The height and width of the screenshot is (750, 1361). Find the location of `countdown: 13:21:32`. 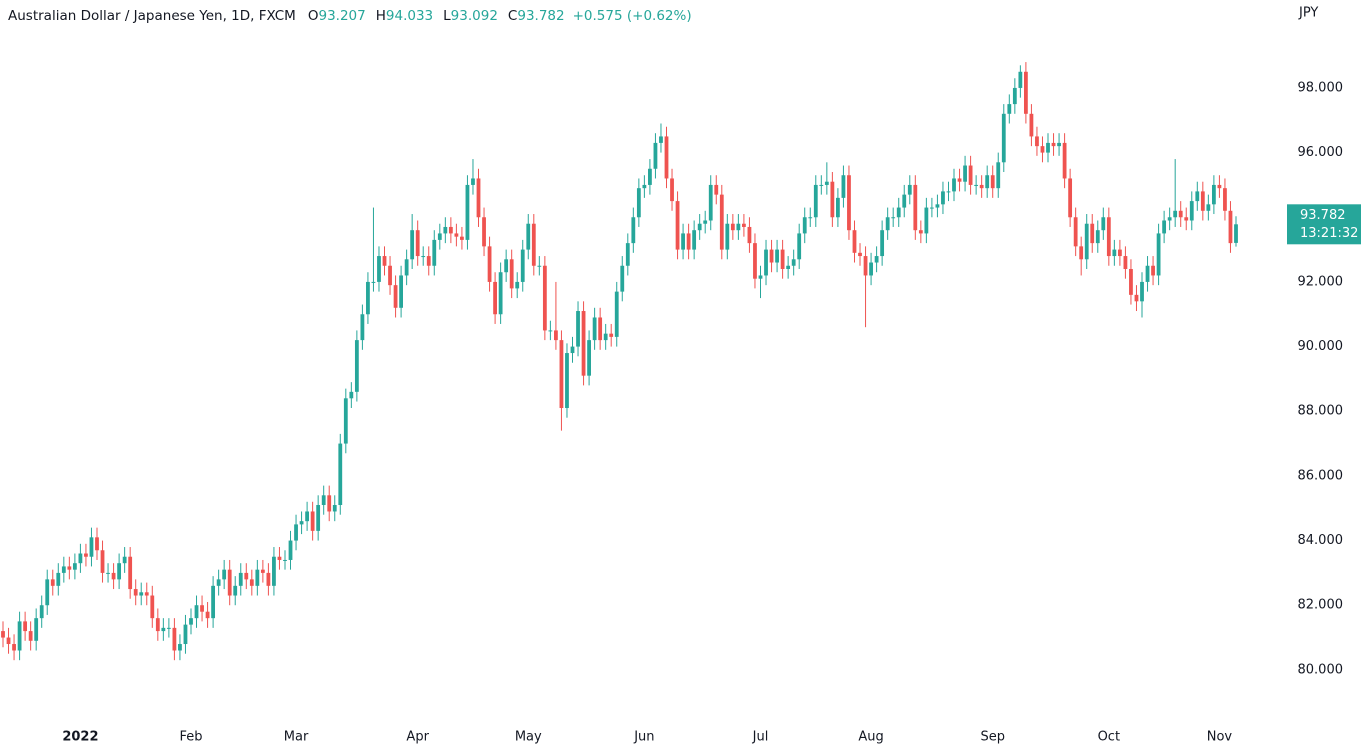

countdown: 13:21:32 is located at coordinates (1329, 233).